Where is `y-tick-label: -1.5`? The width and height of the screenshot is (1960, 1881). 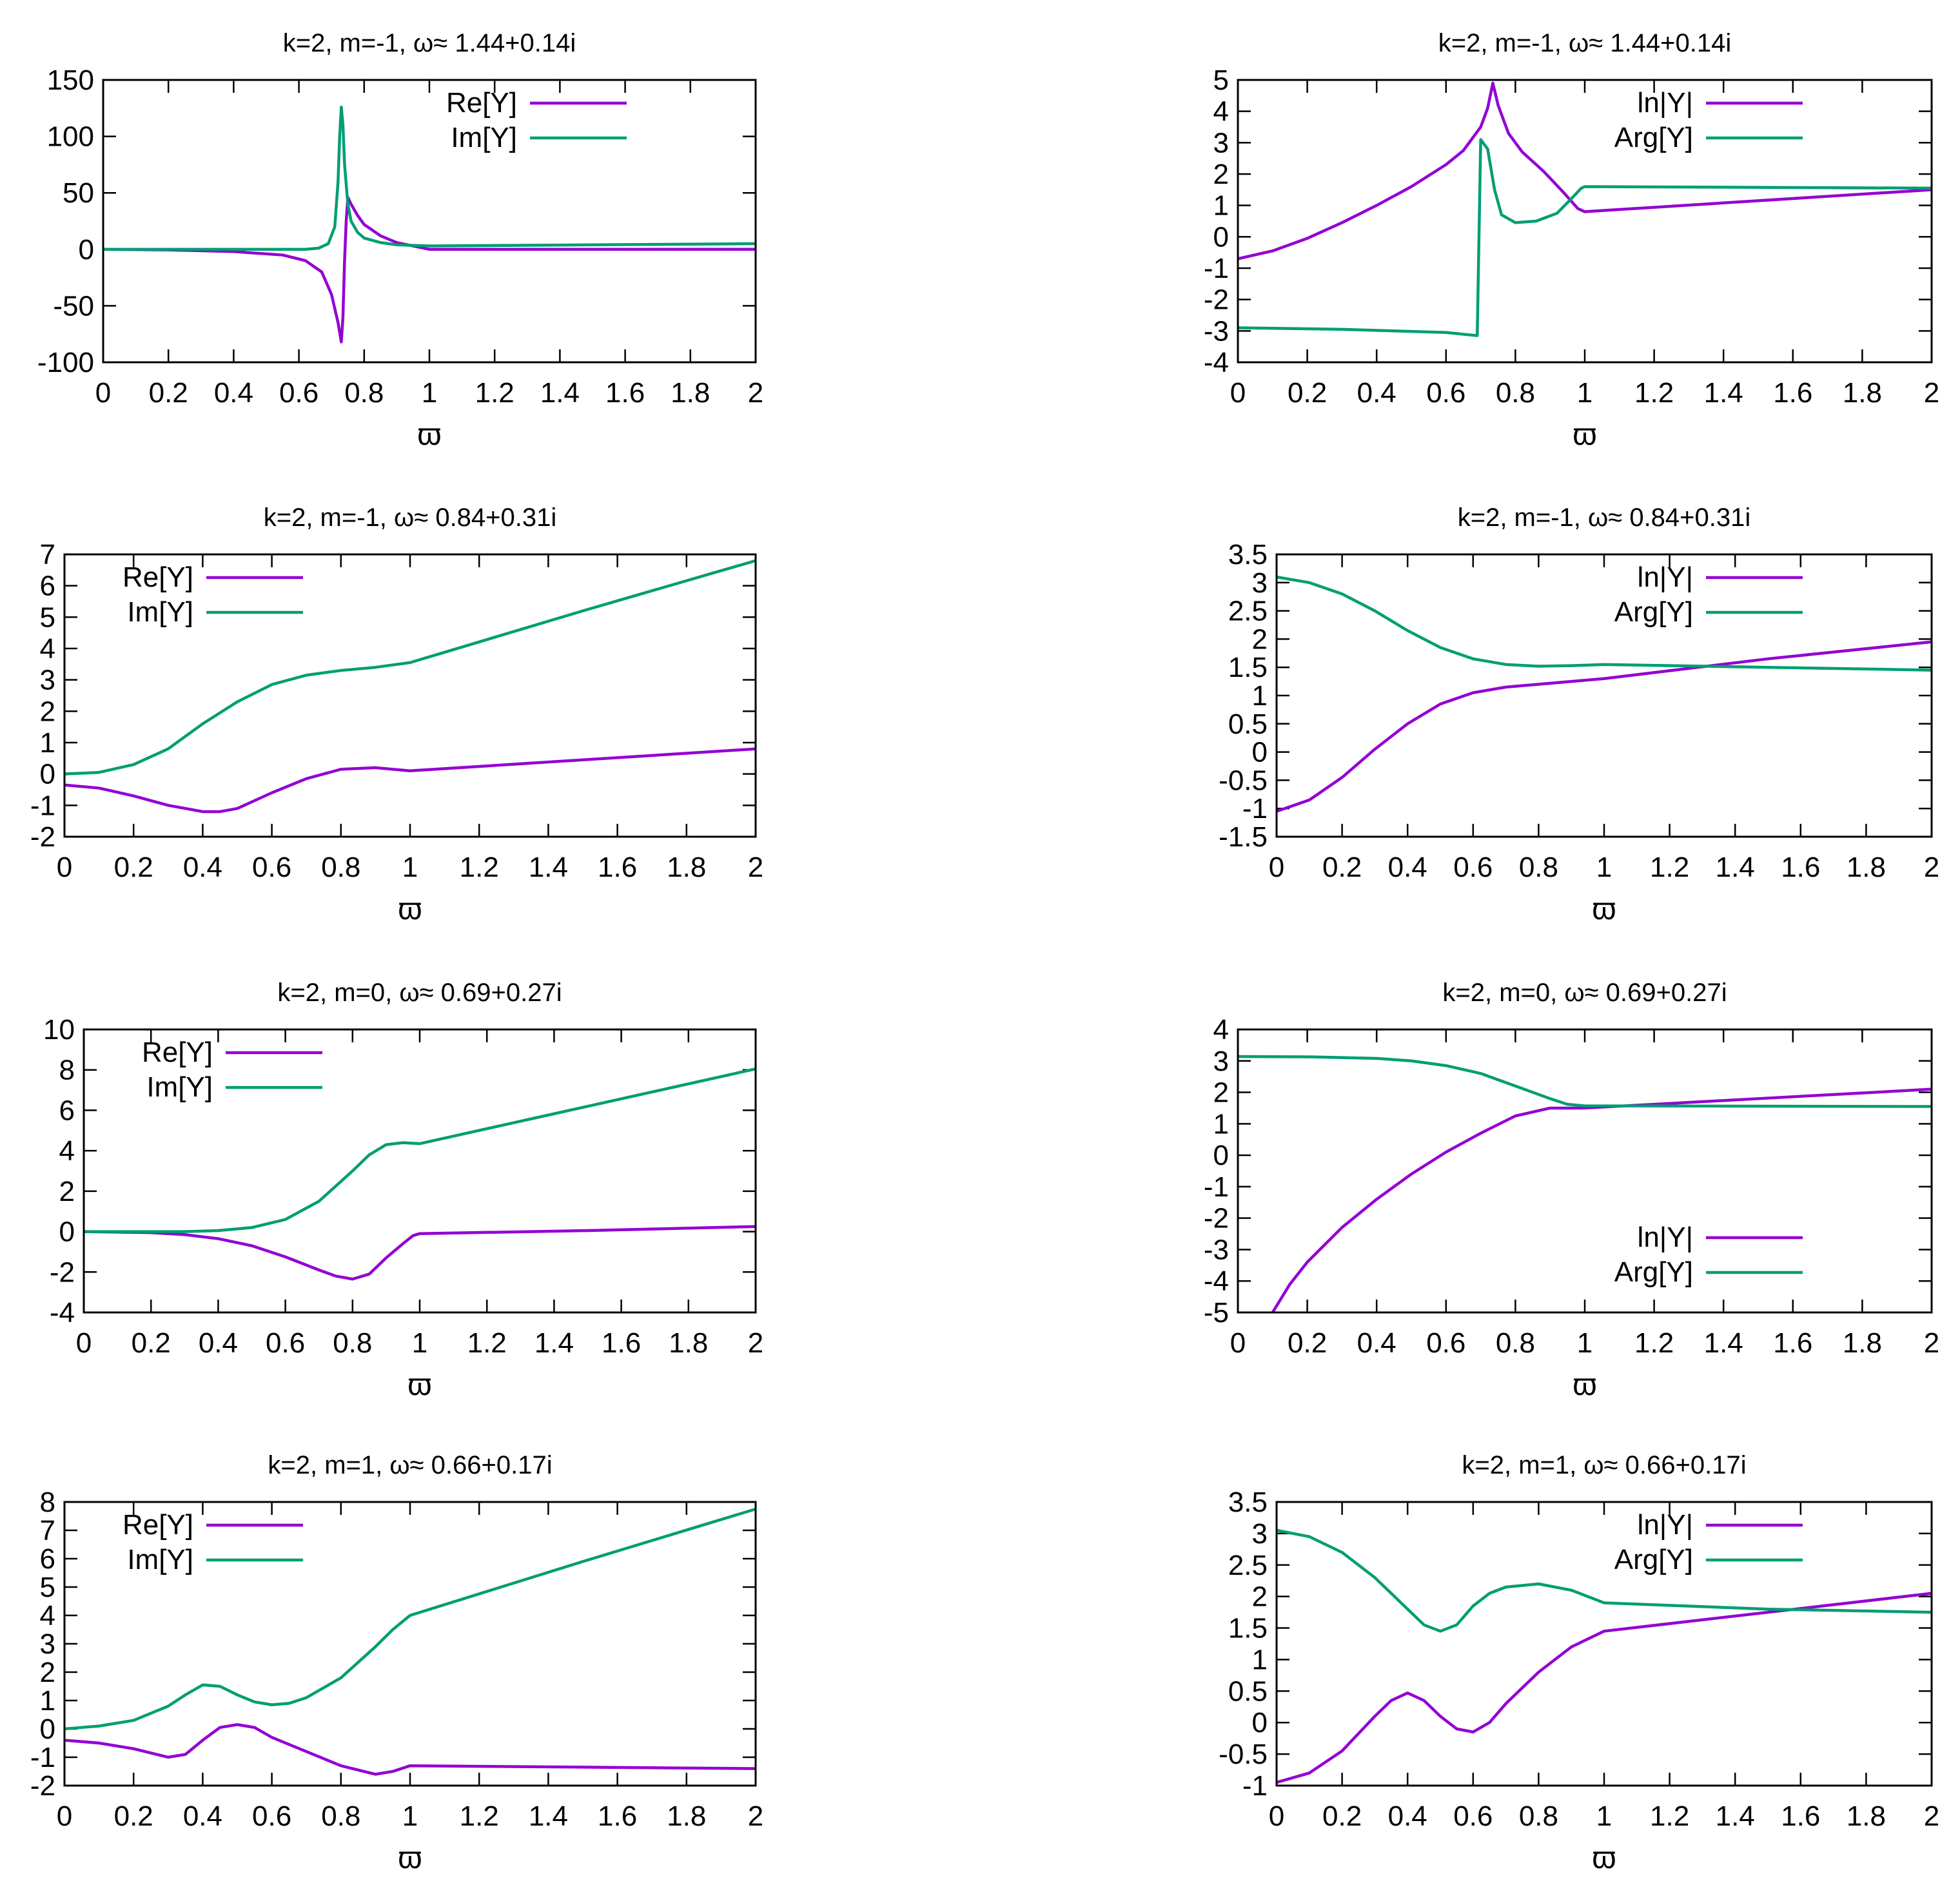 y-tick-label: -1.5 is located at coordinates (1243, 837).